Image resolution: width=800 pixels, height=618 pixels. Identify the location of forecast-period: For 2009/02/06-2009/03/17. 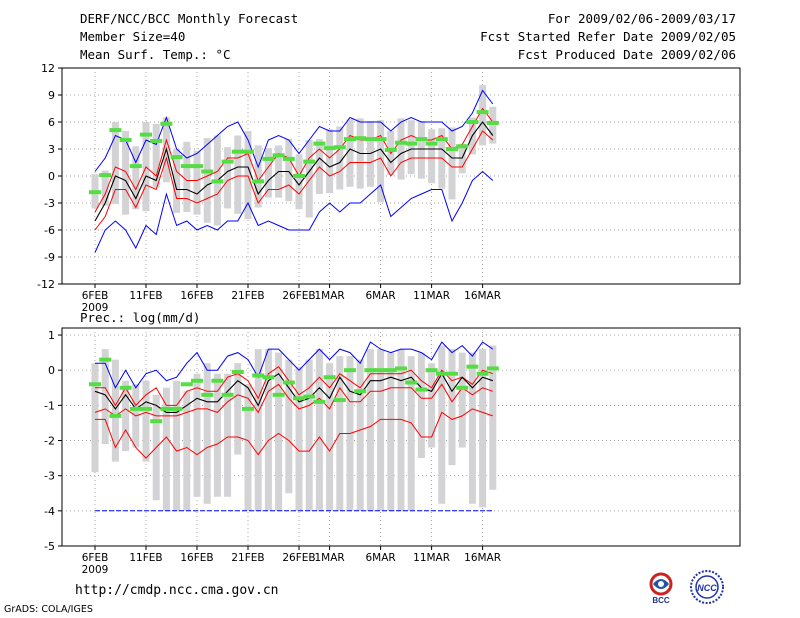
(641, 18).